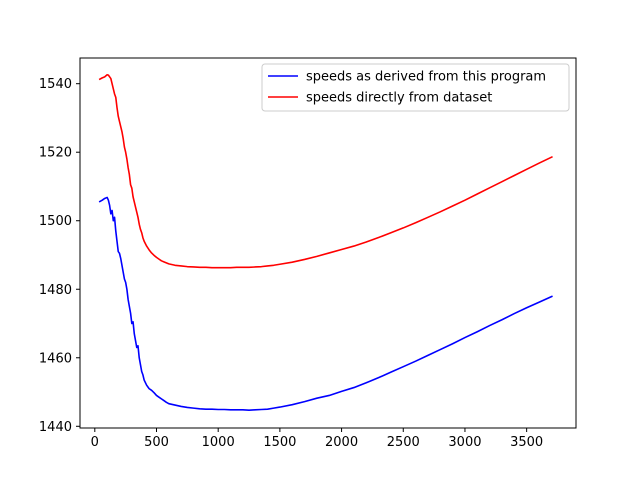 The width and height of the screenshot is (640, 480). Describe the element at coordinates (279, 442) in the screenshot. I see `x-tick-label: 1500` at that location.